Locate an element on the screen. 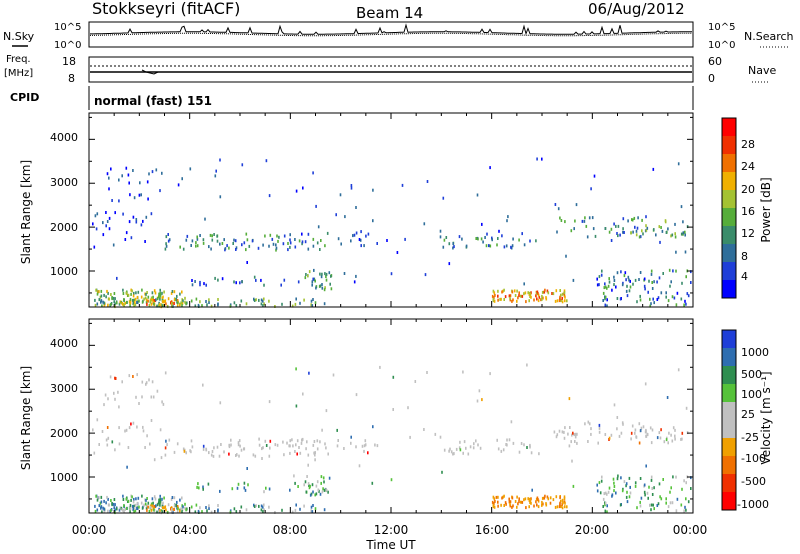  cpid-label: CPID is located at coordinates (24, 97).